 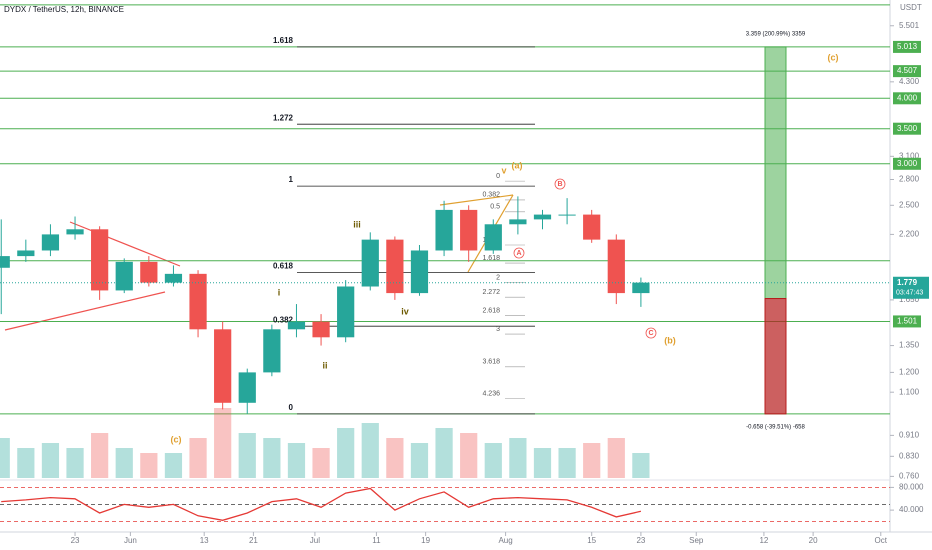 I want to click on y-tick-label: 2.800, so click(x=909, y=179).